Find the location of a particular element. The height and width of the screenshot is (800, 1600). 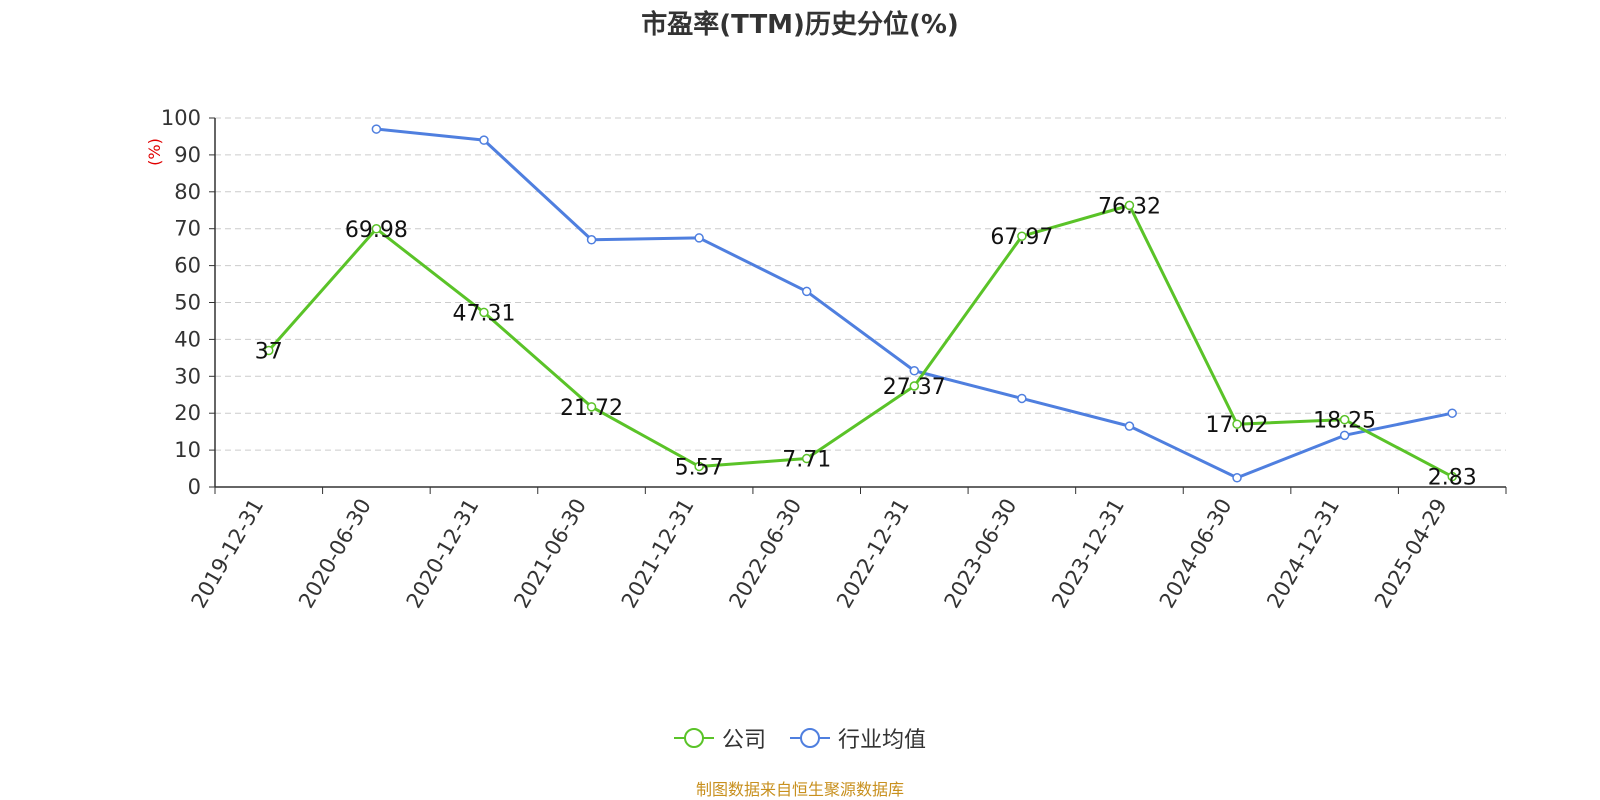

y-tick-labels: 0 10 20 30 40 50 60 70 80 90 100 is located at coordinates (181, 302).